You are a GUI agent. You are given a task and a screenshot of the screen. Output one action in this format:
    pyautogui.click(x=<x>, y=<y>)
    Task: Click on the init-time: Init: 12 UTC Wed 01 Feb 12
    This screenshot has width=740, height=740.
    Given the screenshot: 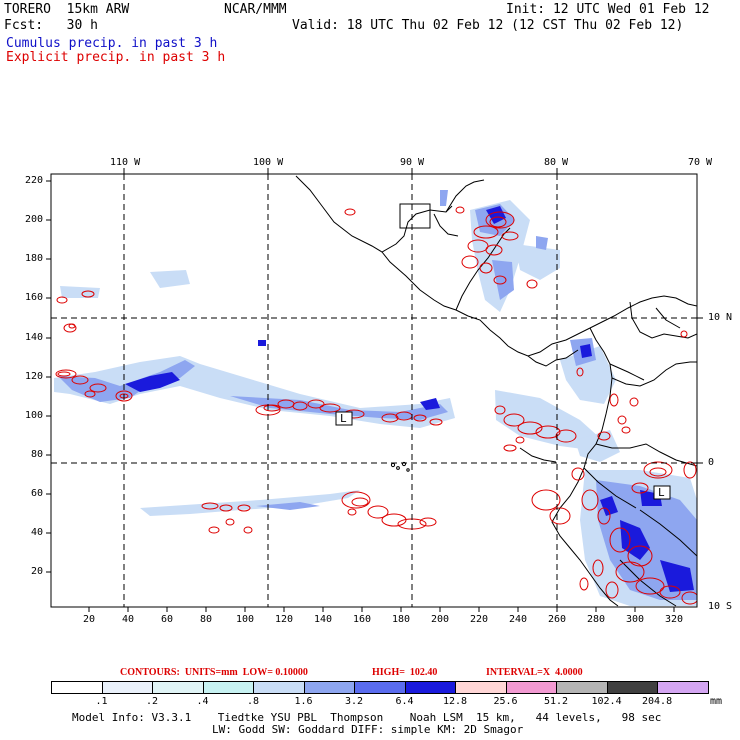 What is the action you would take?
    pyautogui.click(x=608, y=9)
    